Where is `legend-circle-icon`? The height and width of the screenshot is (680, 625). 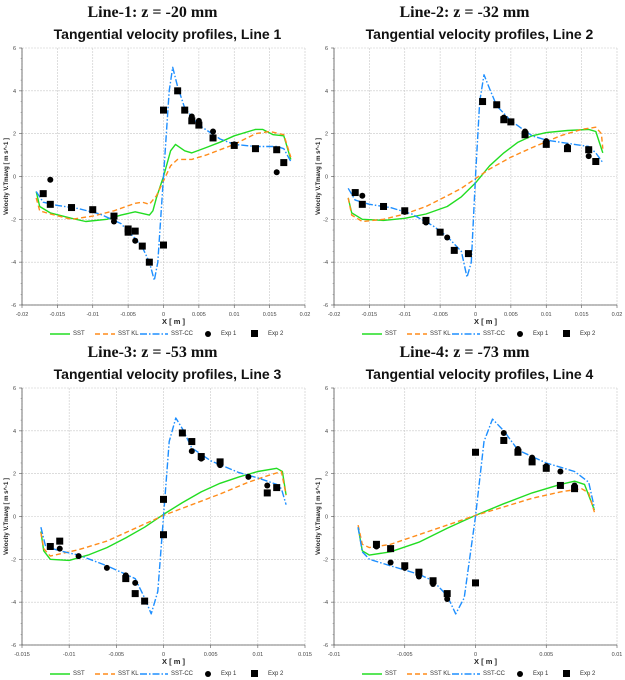
legend-circle-icon is located at coordinates (520, 334).